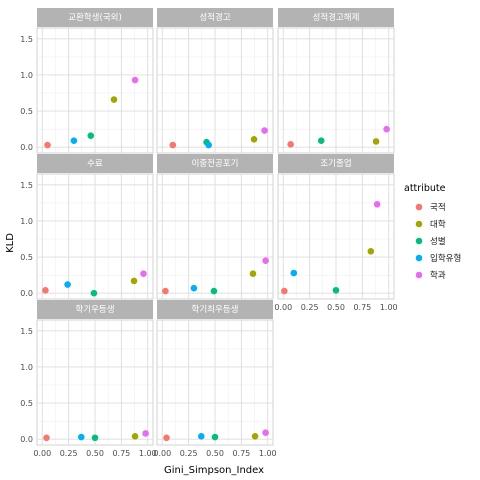  Describe the element at coordinates (87, 81) in the screenshot. I see `facet-panel: 교환학생(국외) 0.0 0.5 1.0 1.5` at that location.